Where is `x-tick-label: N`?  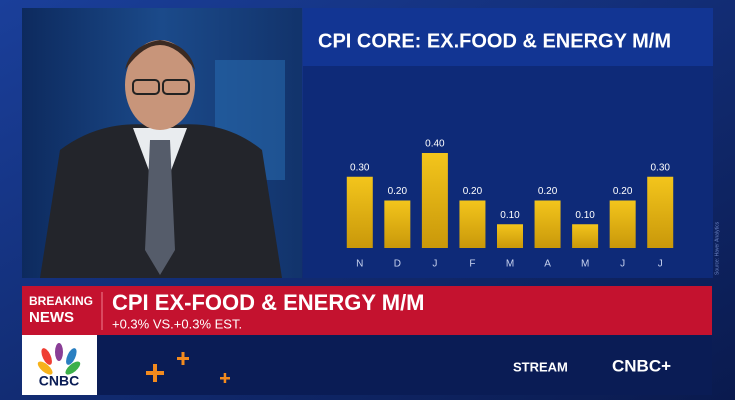 x-tick-label: N is located at coordinates (359, 264).